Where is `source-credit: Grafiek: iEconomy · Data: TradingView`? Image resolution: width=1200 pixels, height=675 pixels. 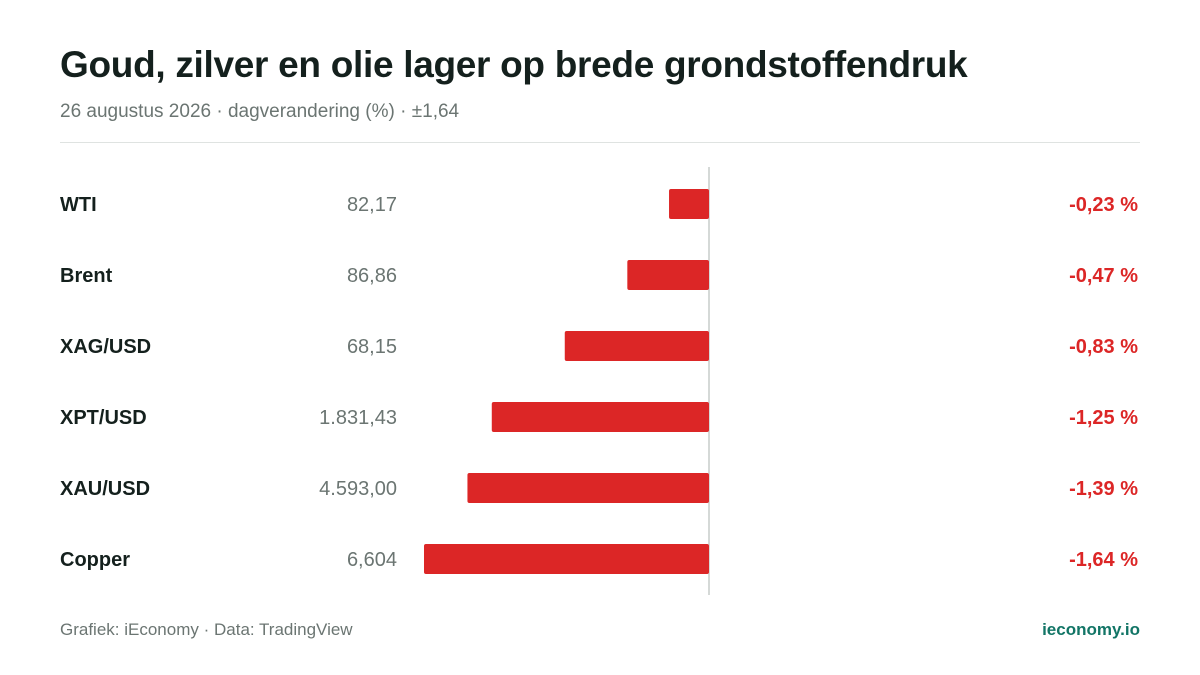 source-credit: Grafiek: iEconomy · Data: TradingView is located at coordinates (206, 629).